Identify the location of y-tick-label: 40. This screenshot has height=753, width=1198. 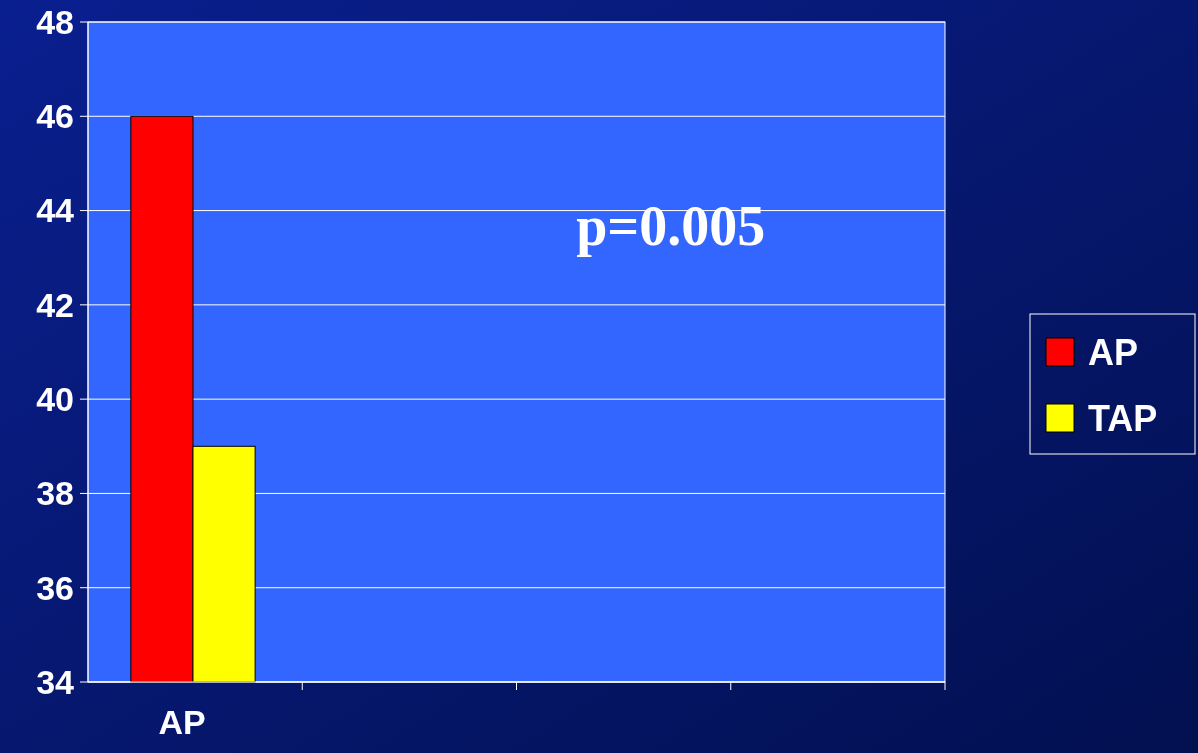
(55, 399).